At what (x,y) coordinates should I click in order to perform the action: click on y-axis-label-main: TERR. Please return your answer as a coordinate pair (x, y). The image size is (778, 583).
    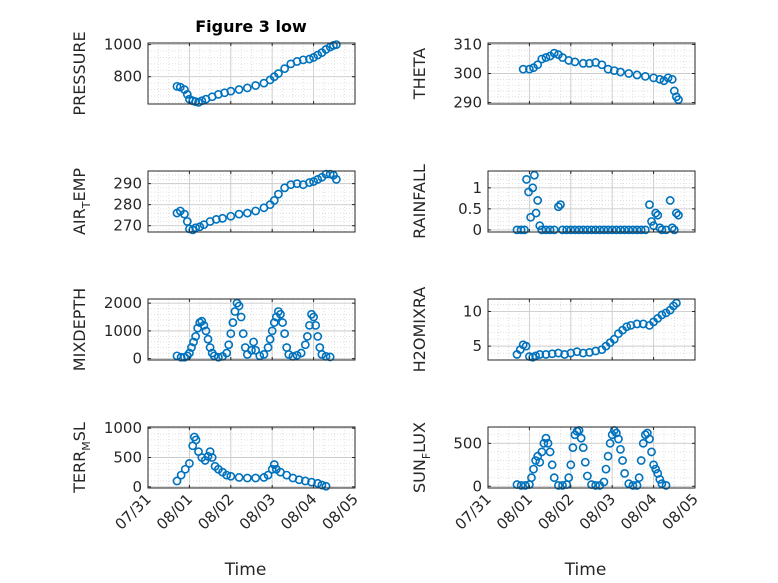
    Looking at the image, I should click on (79, 472).